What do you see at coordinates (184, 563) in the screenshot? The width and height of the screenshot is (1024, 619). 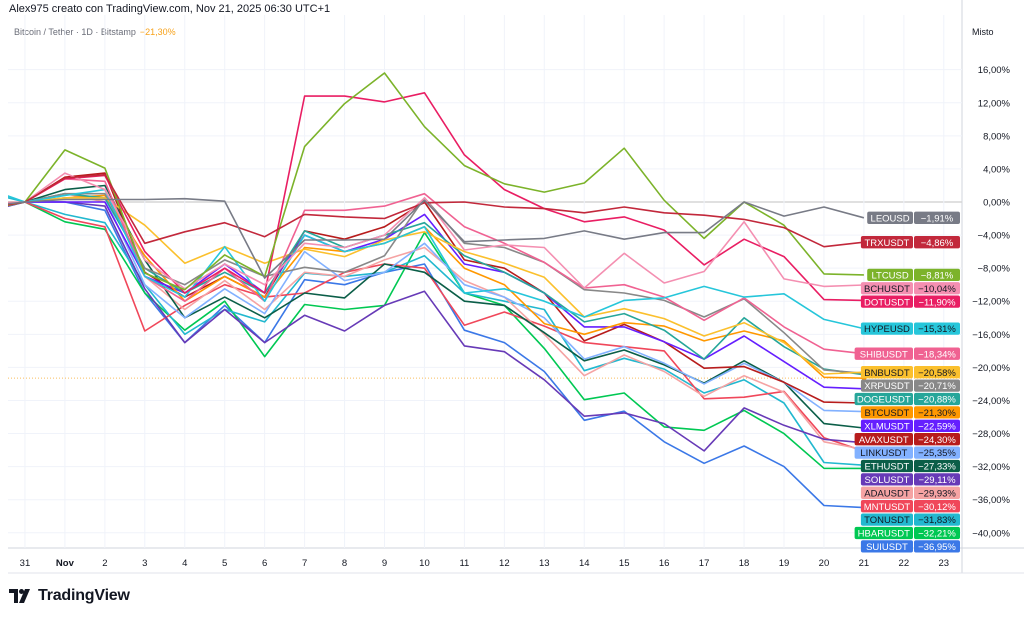 I see `x-tick-label: 4` at bounding box center [184, 563].